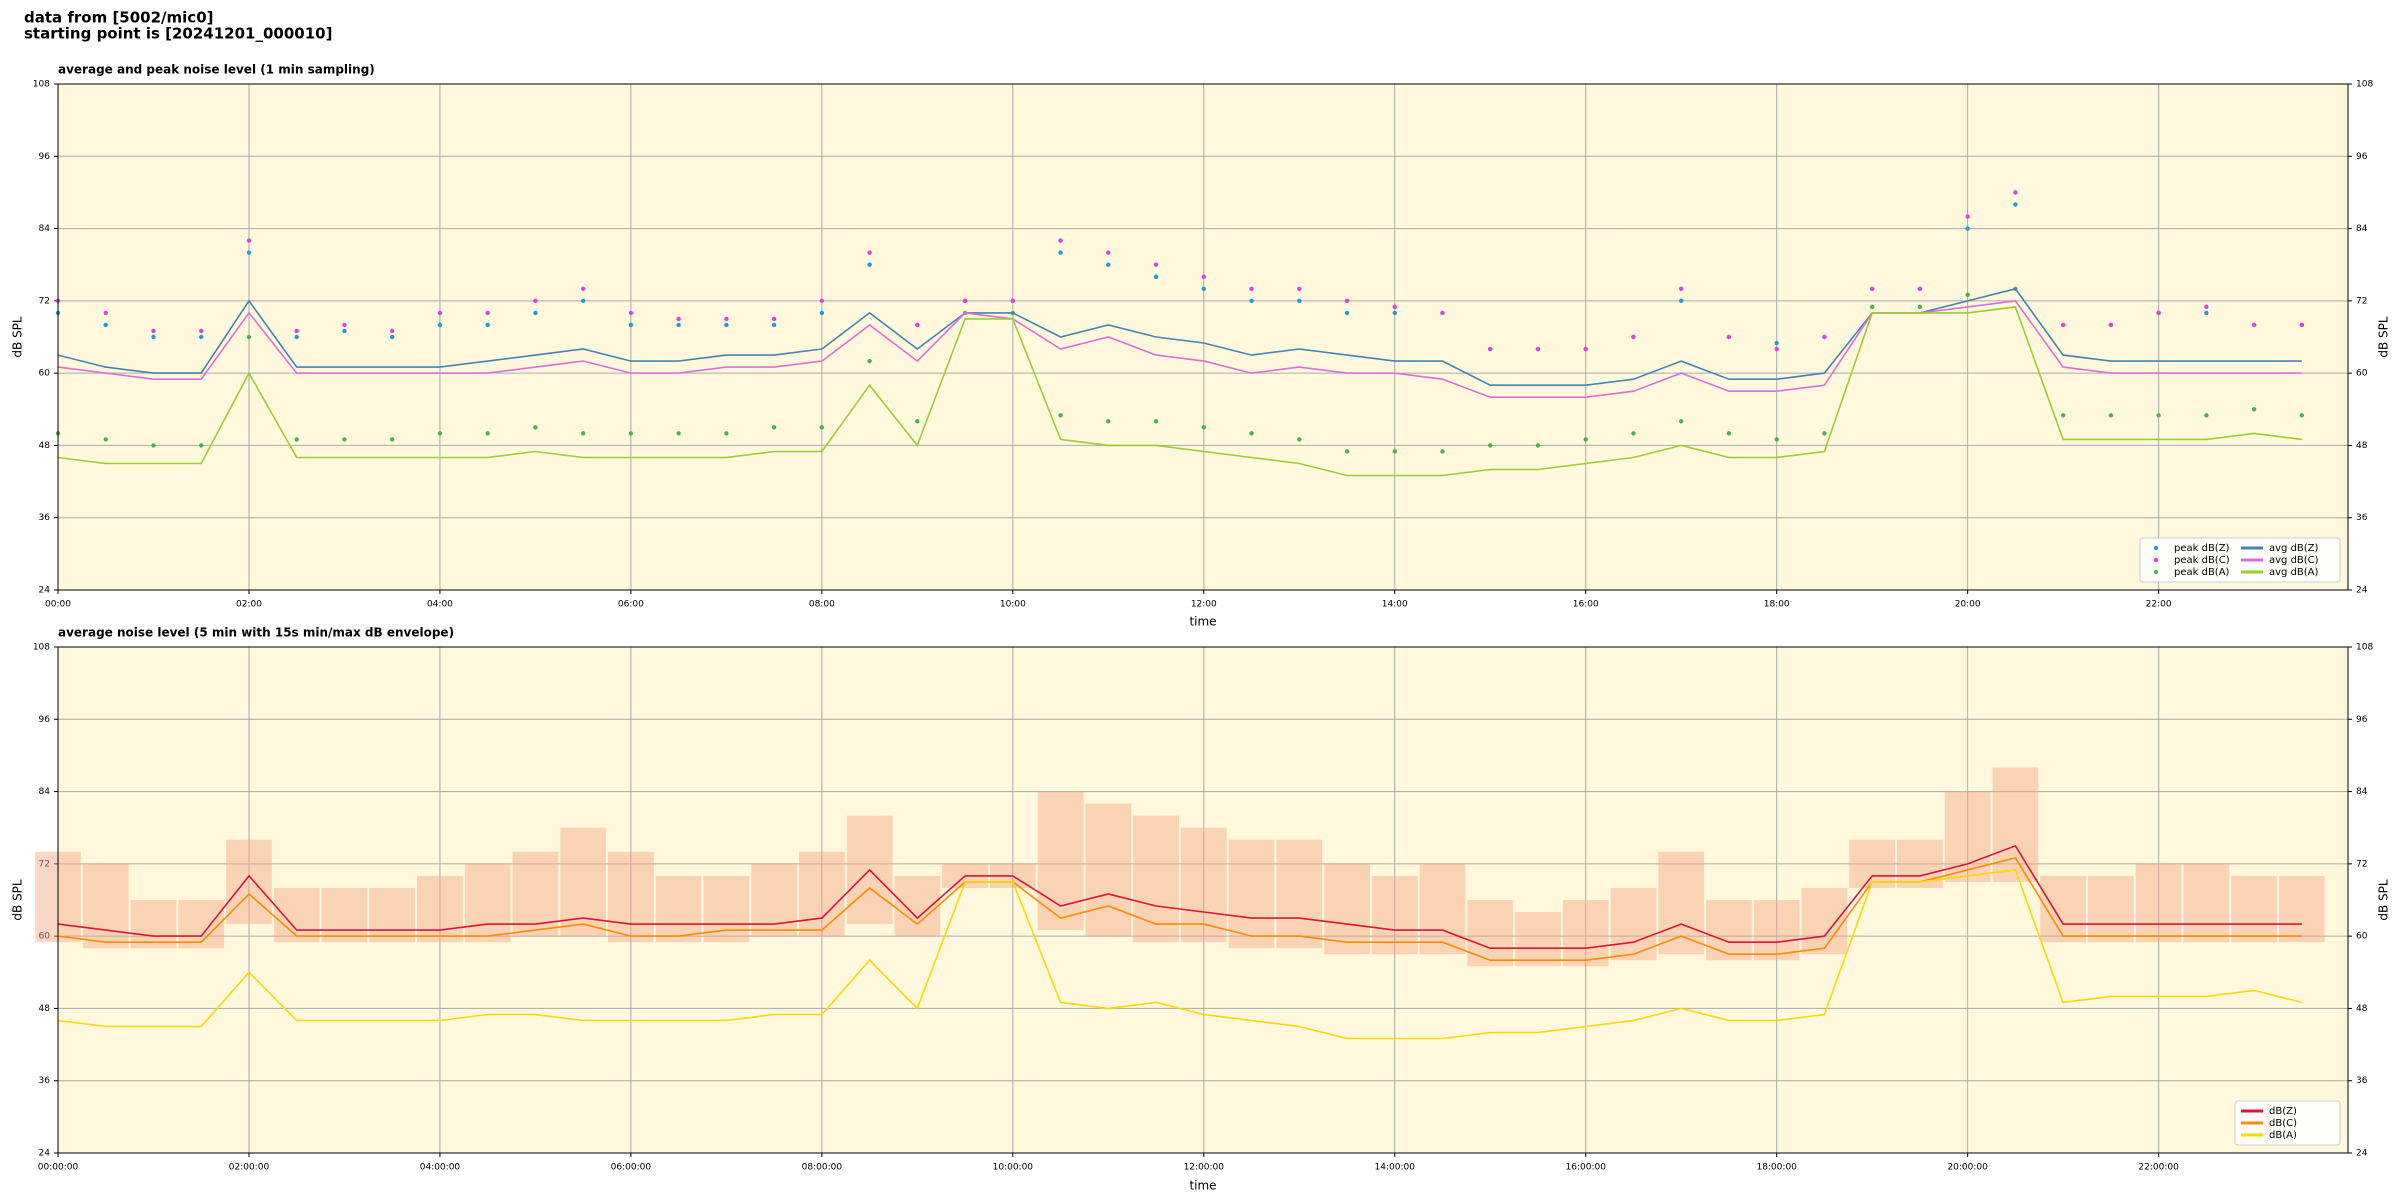  I want to click on x-tick-label: 10:00, so click(1013, 605).